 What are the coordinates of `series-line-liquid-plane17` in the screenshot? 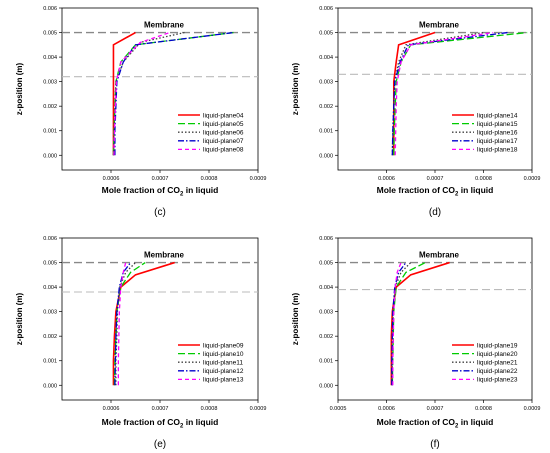 It's located at (449, 93).